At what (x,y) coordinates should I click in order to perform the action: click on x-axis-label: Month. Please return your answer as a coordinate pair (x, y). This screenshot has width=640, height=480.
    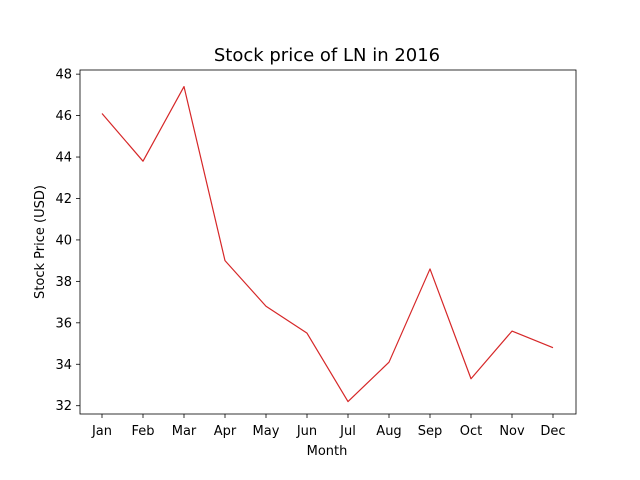
    Looking at the image, I should click on (327, 451).